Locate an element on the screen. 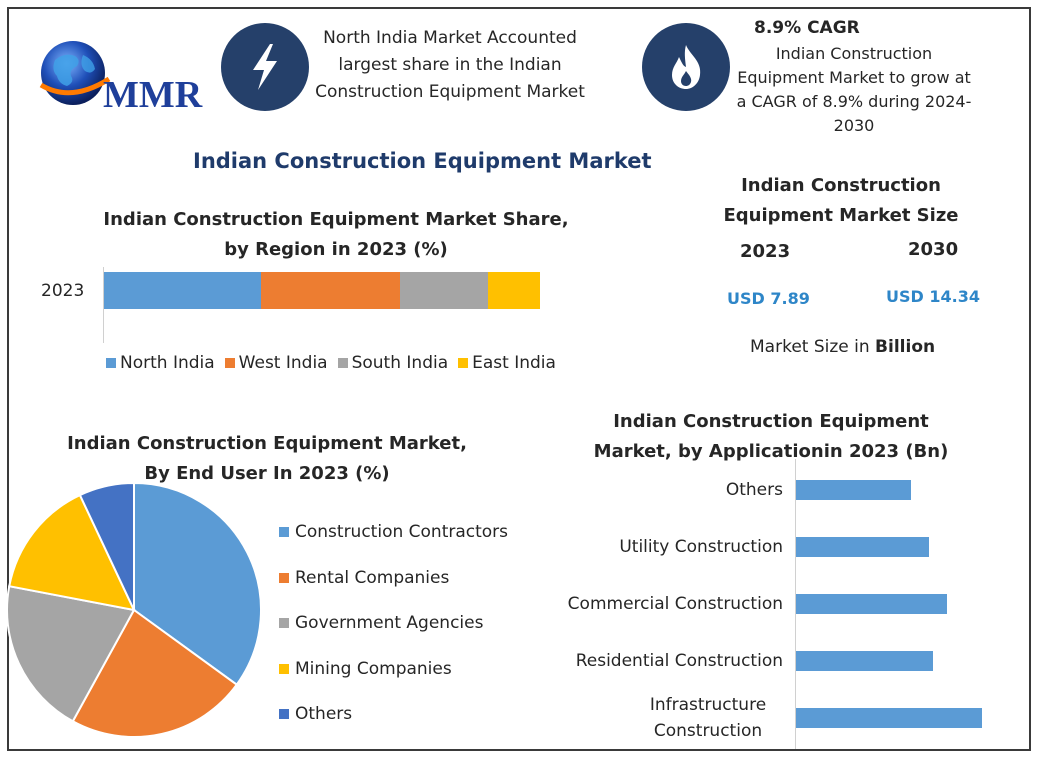 This screenshot has height=760, width=1042. legend-label: Others is located at coordinates (324, 714).